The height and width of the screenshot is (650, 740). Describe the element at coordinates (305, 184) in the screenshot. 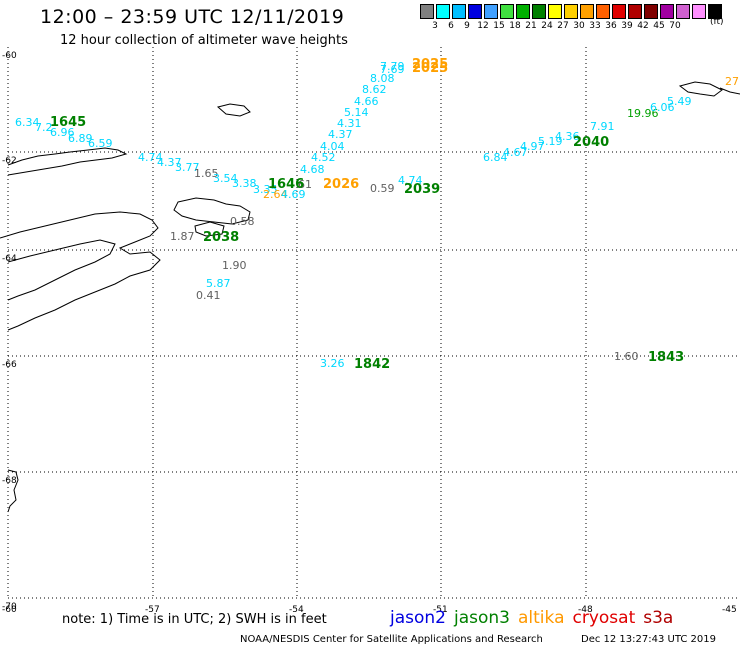

I see `wave-height-value: 61` at that location.